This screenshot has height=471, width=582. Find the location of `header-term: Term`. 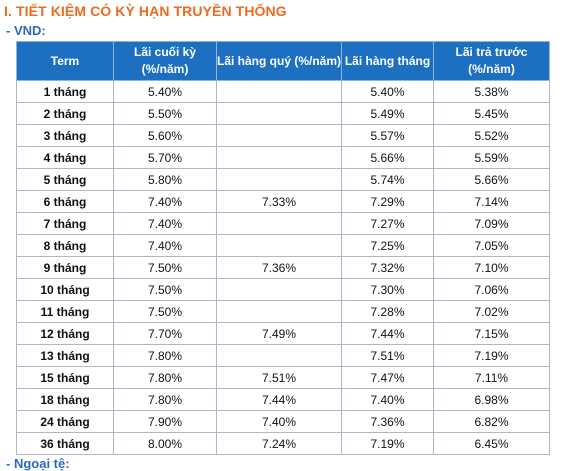

header-term: Term is located at coordinates (65, 61).